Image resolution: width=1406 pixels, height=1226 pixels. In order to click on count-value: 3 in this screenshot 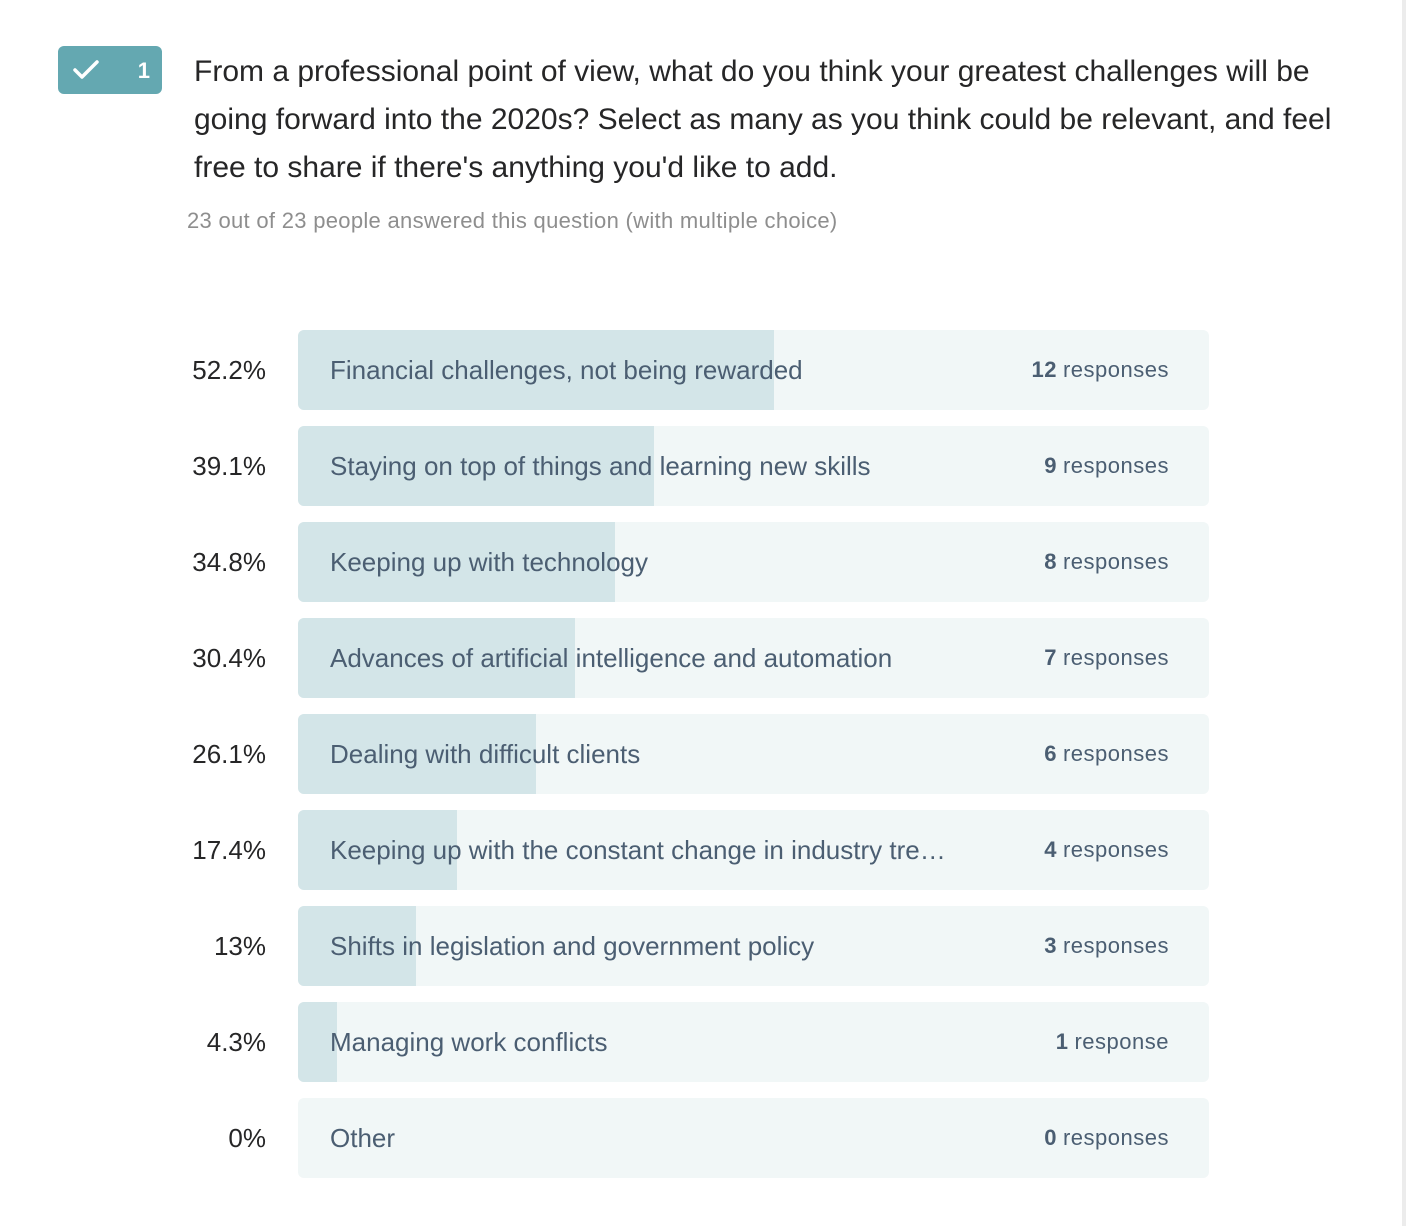, I will do `click(1050, 945)`.